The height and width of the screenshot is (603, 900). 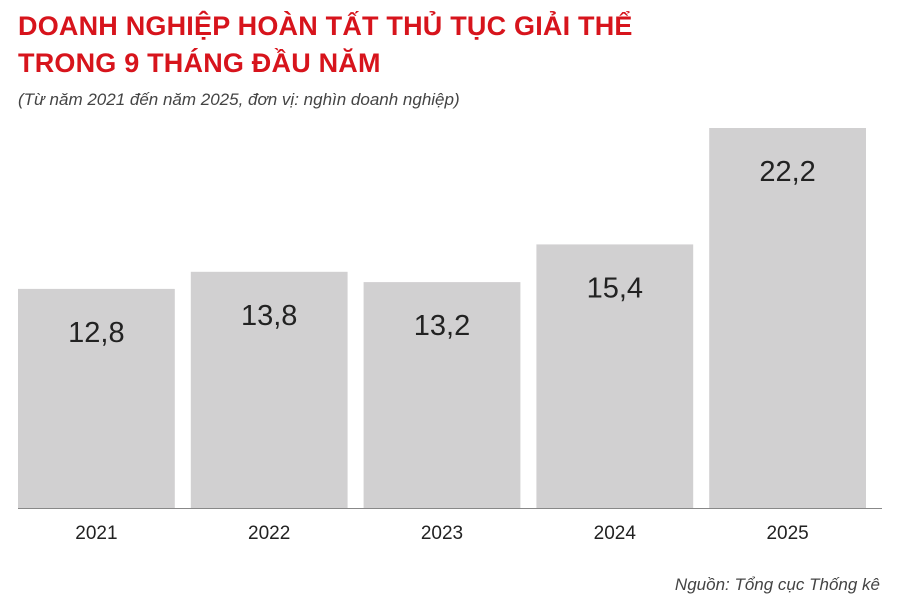 What do you see at coordinates (269, 533) in the screenshot?
I see `x-tick-label-2022: 2022` at bounding box center [269, 533].